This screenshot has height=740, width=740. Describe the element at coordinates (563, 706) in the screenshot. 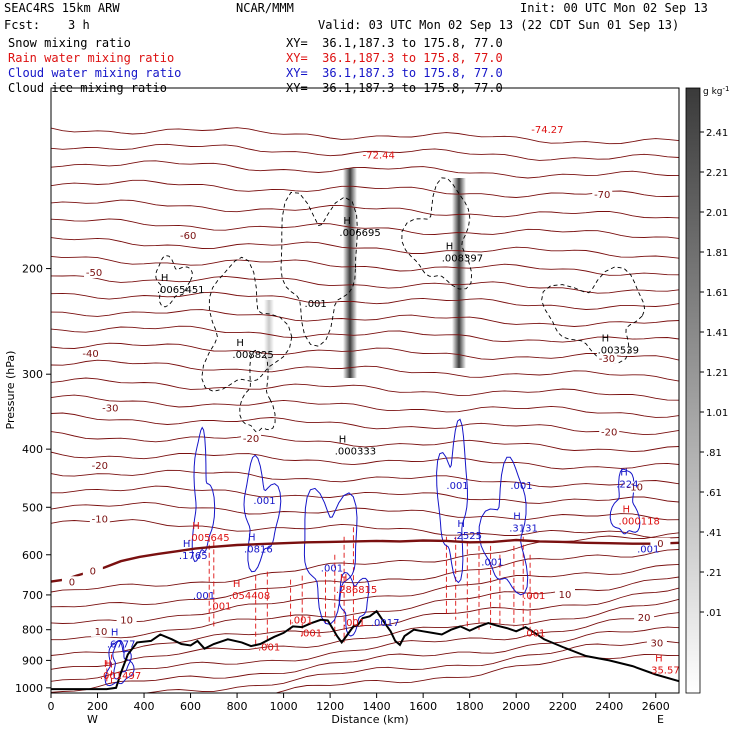

I see `x-tick-label: 2200` at that location.